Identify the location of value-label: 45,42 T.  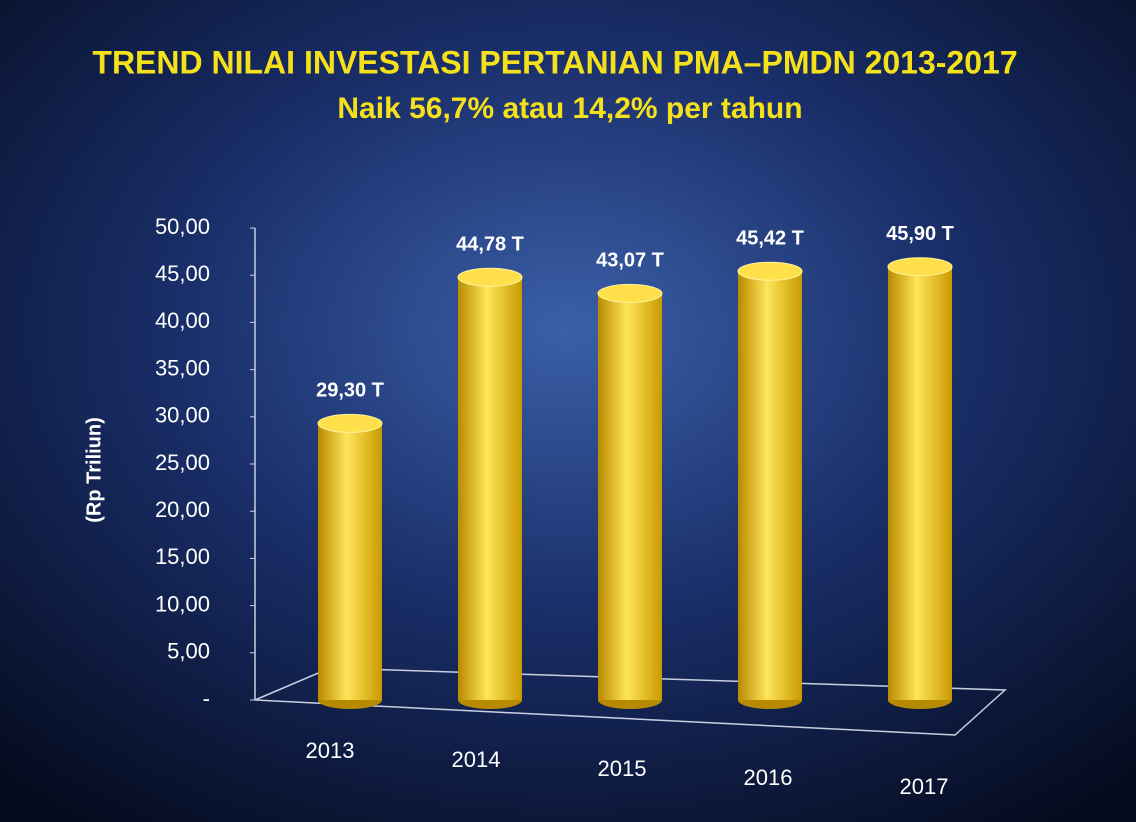
(770, 239).